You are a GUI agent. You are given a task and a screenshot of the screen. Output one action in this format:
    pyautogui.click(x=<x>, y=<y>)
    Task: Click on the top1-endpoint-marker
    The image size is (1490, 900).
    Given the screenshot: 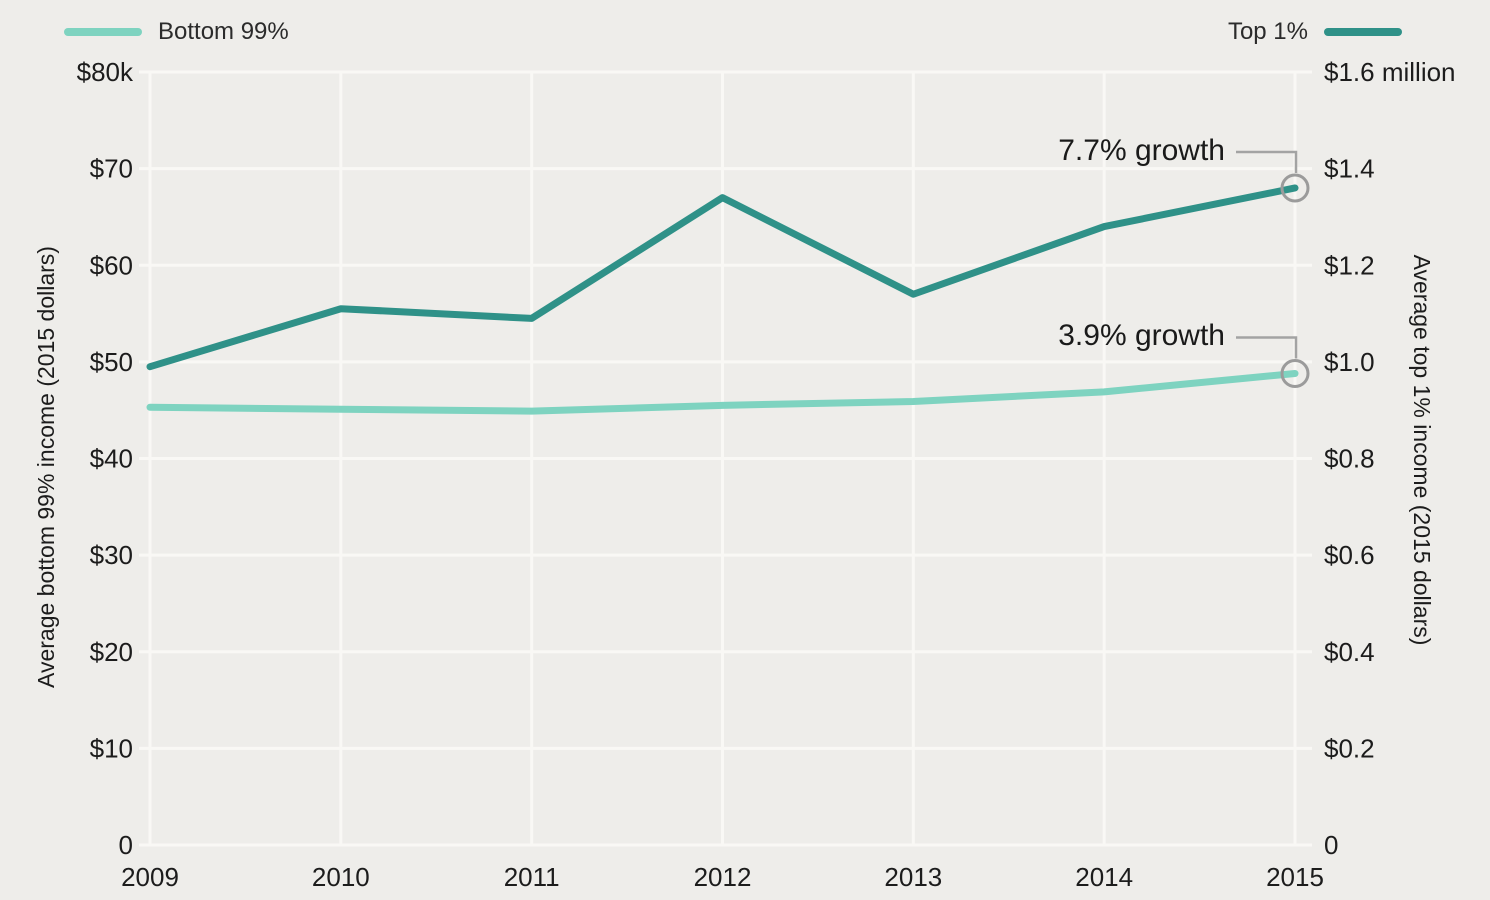 What is the action you would take?
    pyautogui.click(x=1295, y=188)
    